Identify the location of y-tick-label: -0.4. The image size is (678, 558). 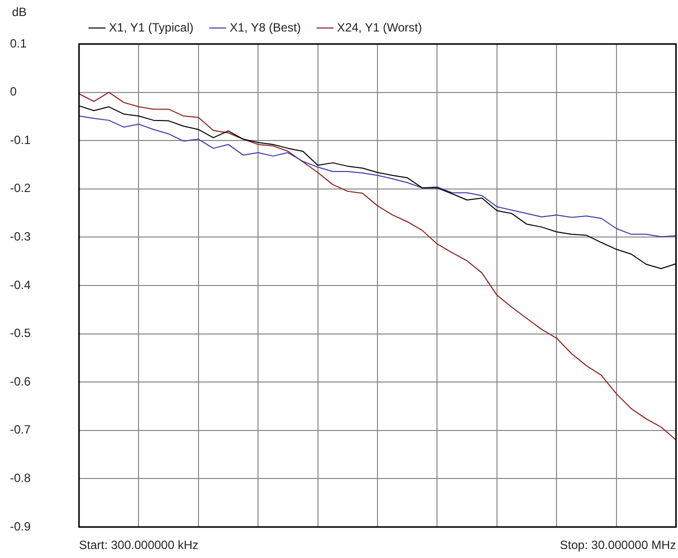
(21, 285).